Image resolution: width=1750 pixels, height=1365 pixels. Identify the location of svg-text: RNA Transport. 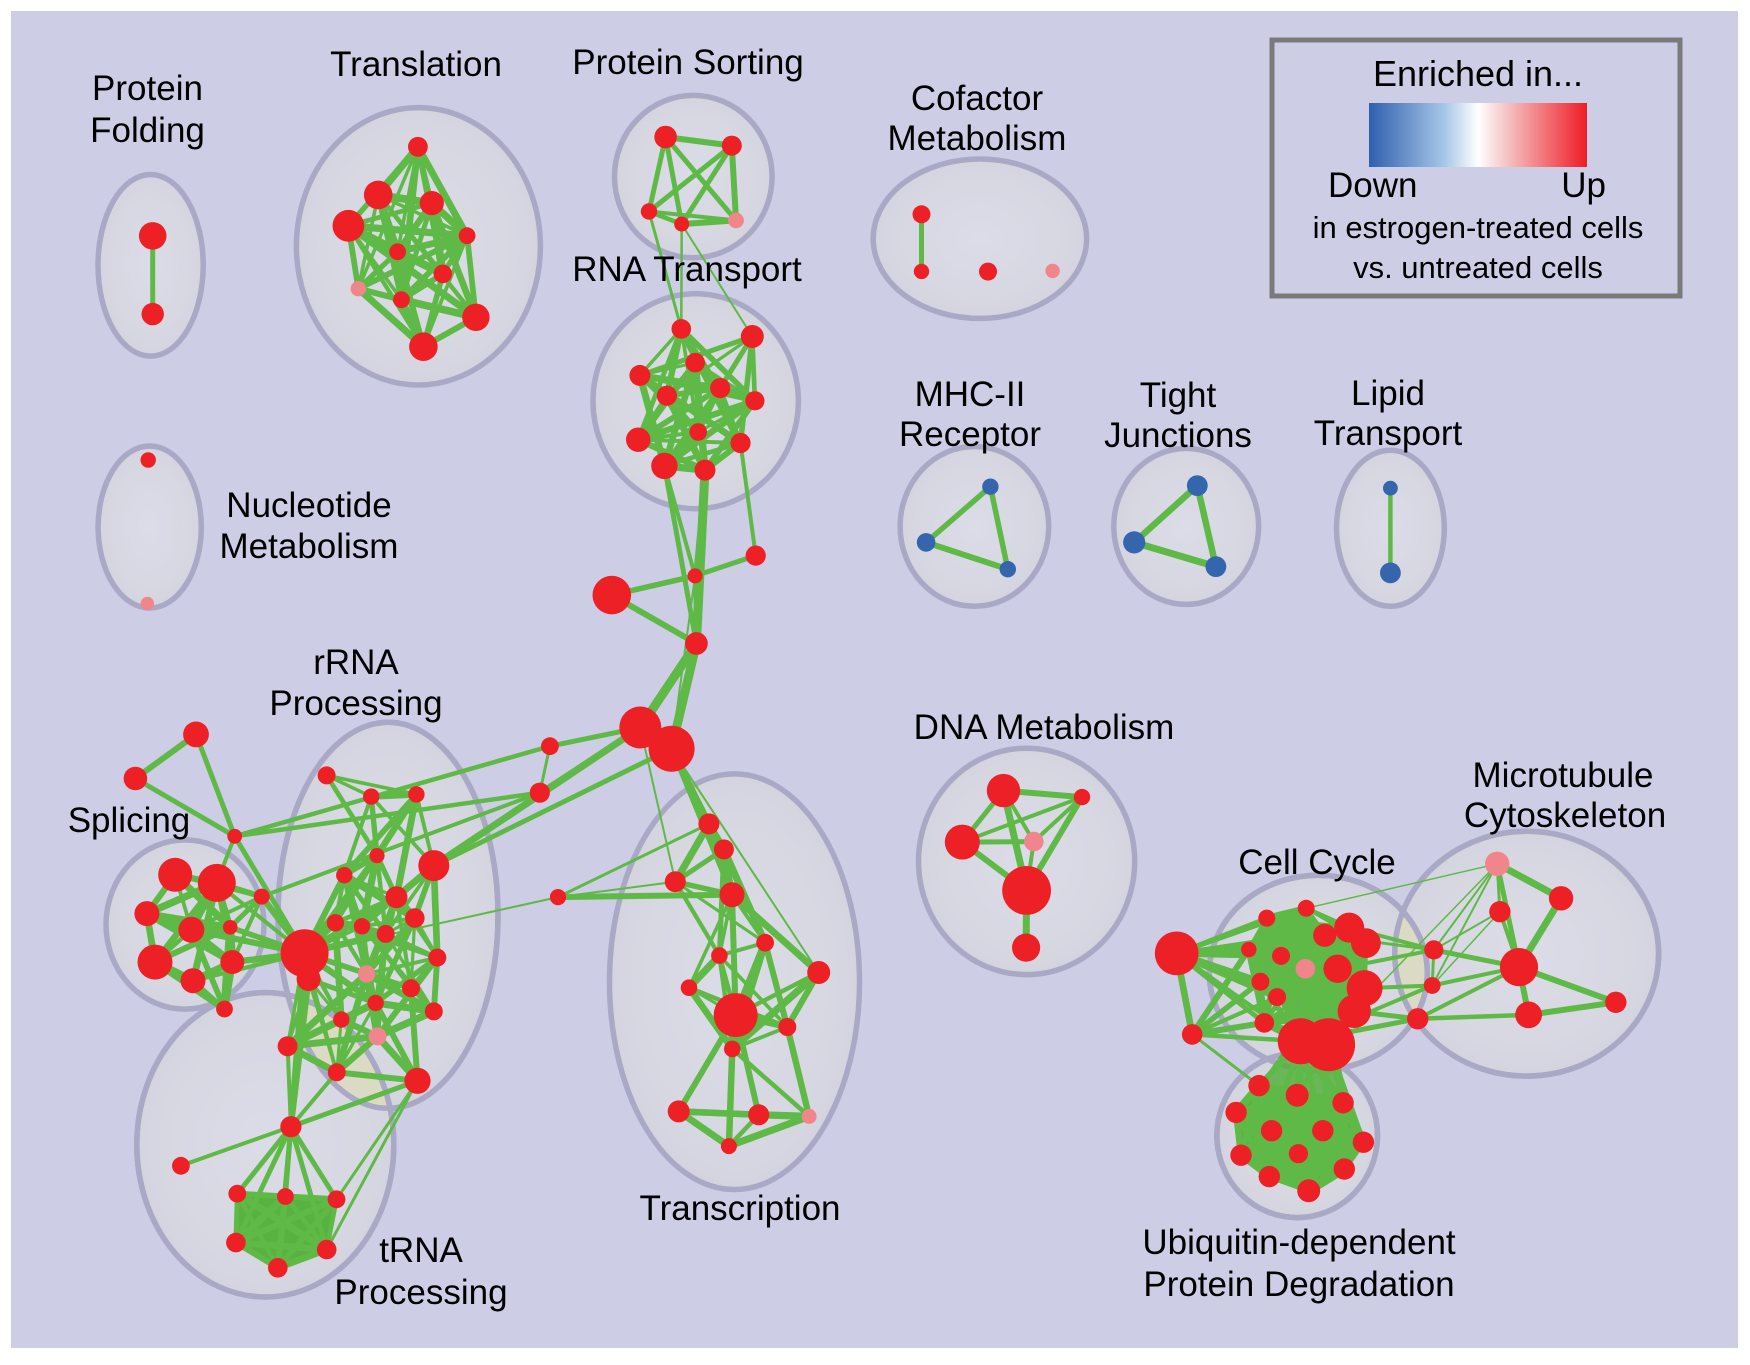
(687, 269).